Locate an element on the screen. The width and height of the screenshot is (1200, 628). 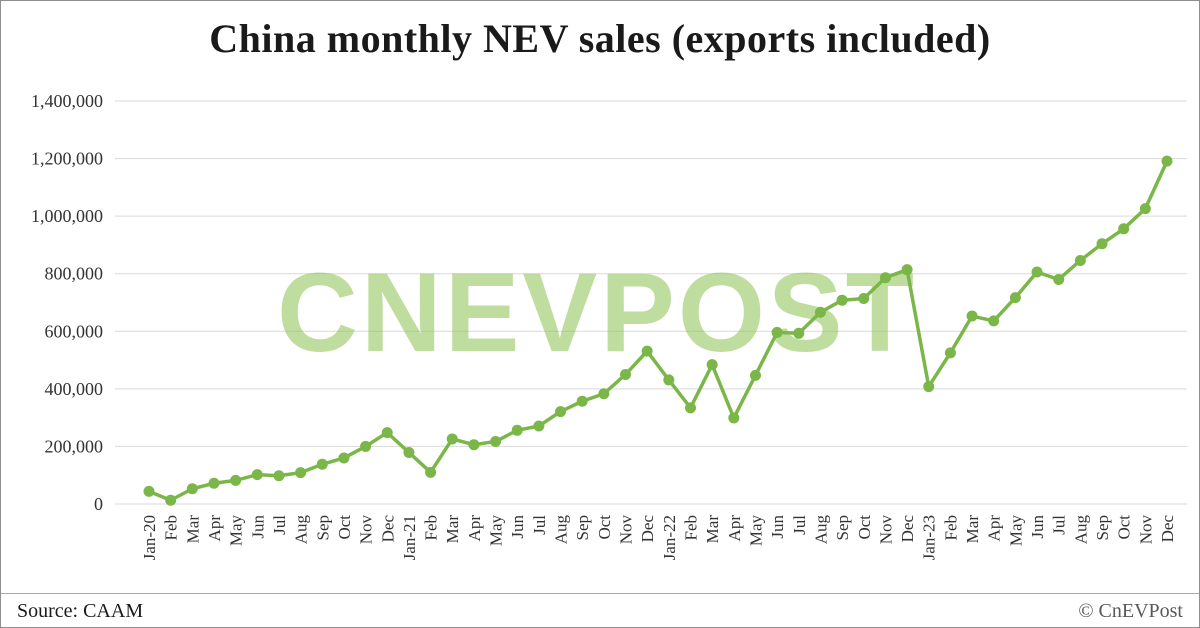
y-tick-label: 600,000 is located at coordinates (74, 331).